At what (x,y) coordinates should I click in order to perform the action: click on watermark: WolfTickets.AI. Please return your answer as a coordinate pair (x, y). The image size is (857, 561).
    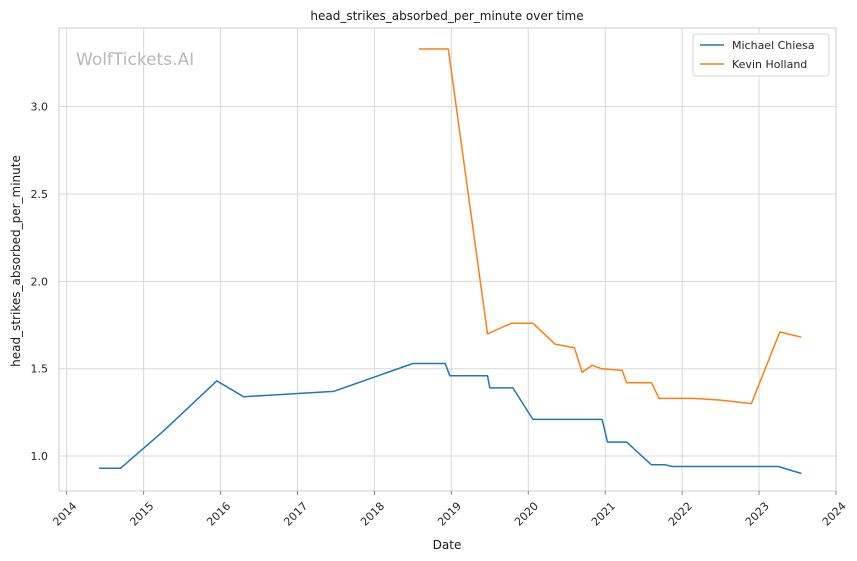
    Looking at the image, I should click on (135, 60).